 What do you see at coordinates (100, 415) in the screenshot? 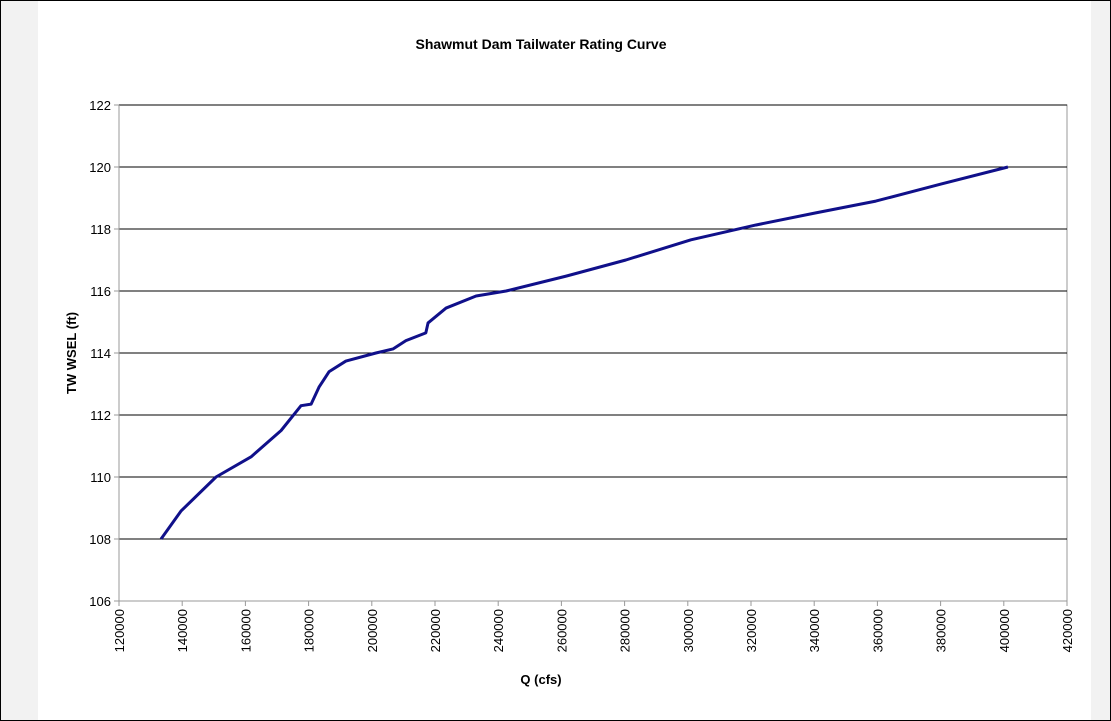
I see `y-tick-label: 112` at bounding box center [100, 415].